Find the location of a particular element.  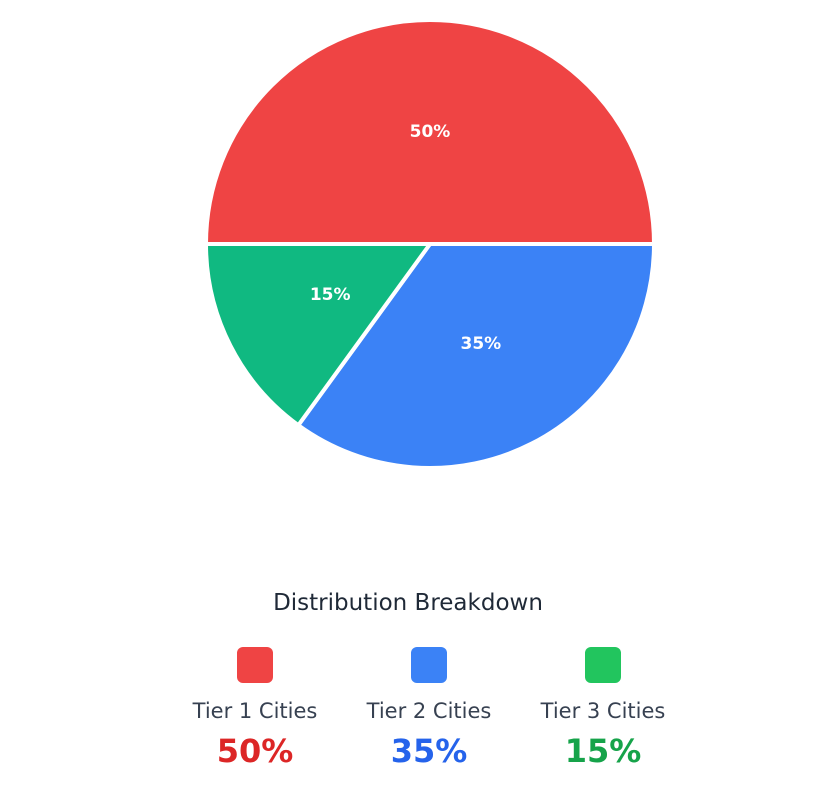

legend-item-tier-1: Tier 1 Cities 50% is located at coordinates (255, 709).